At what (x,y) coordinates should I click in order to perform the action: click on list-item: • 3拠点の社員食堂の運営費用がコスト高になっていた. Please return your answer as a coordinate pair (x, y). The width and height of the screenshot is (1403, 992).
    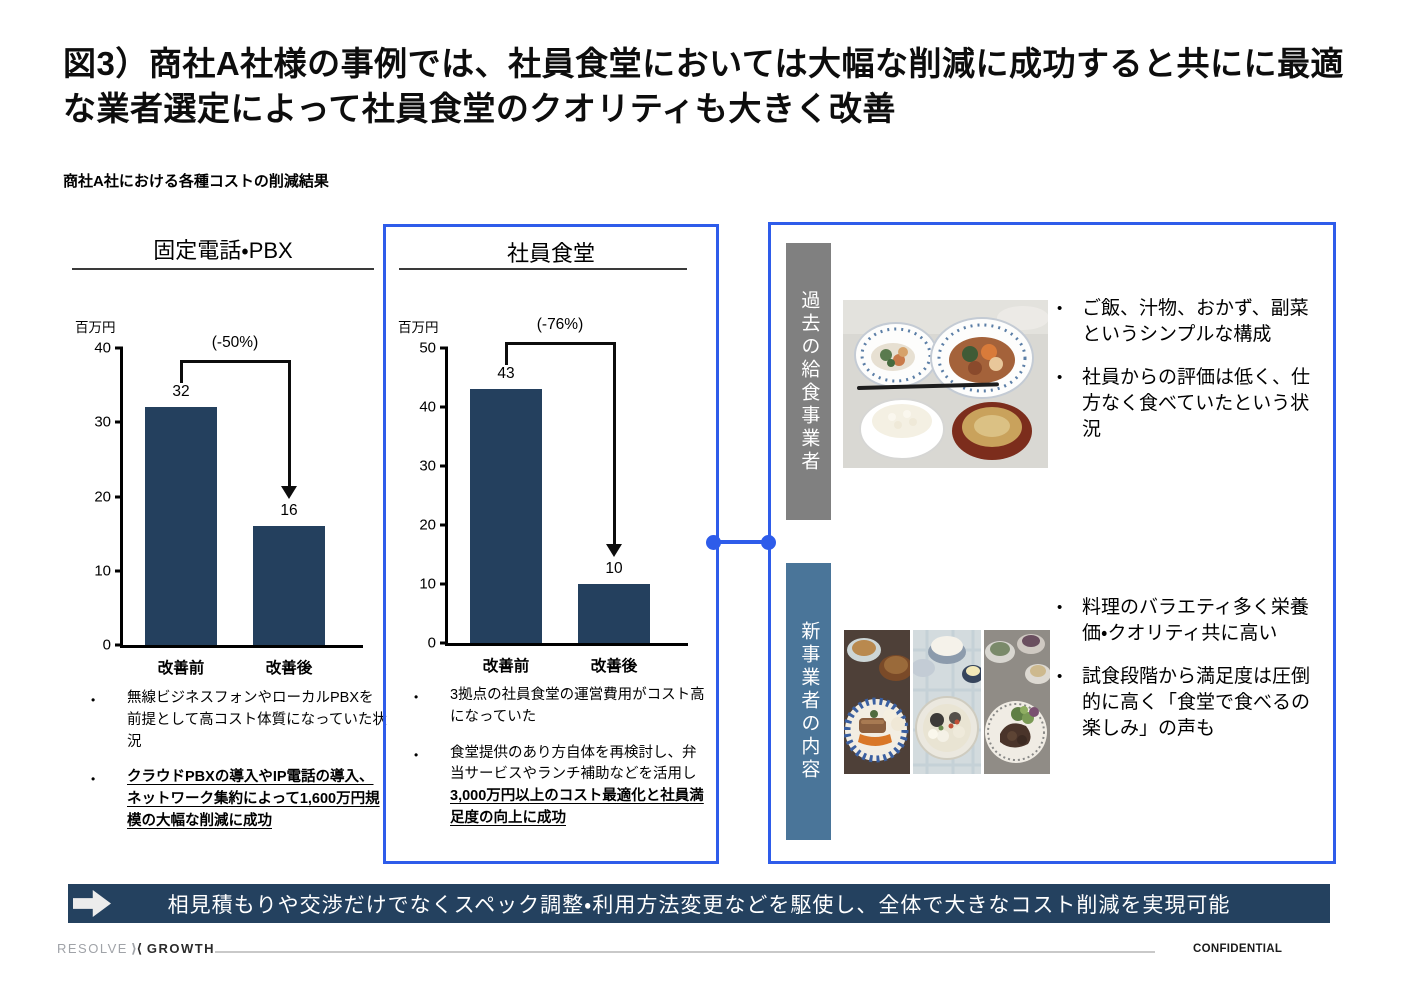
    Looking at the image, I should click on (560, 707).